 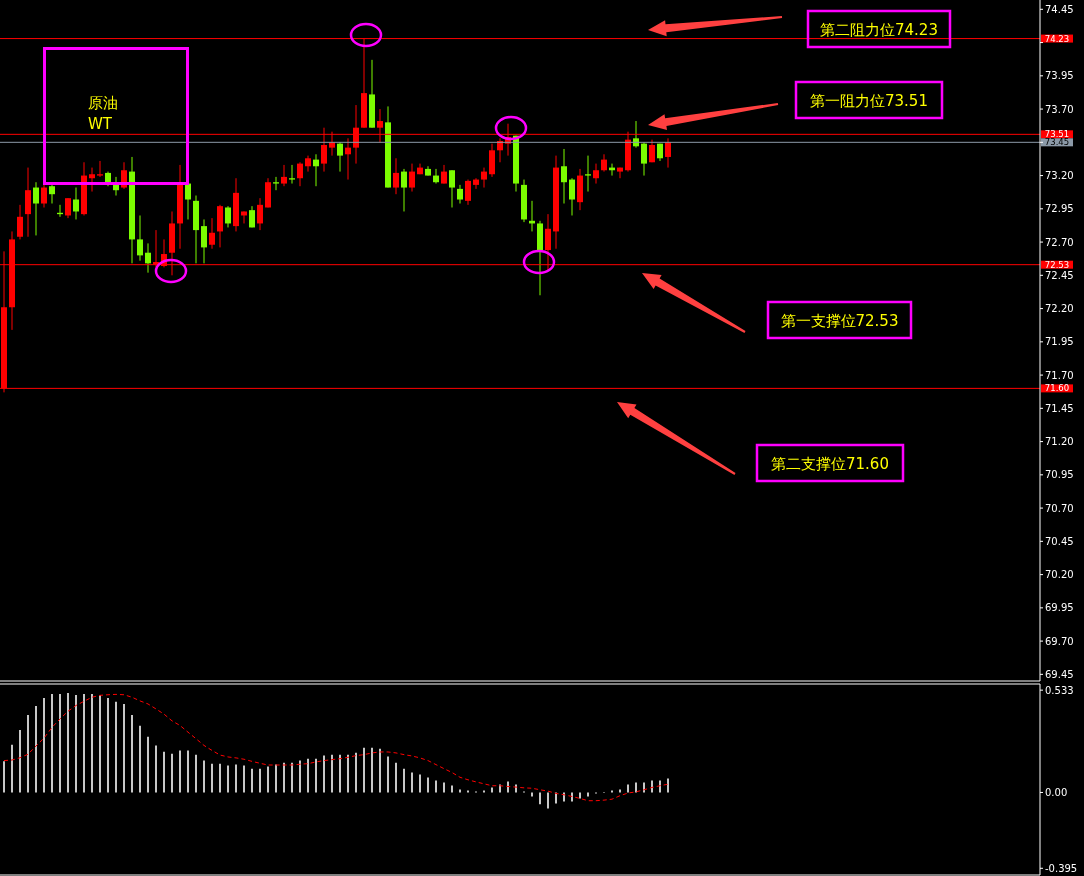 What do you see at coordinates (1057, 38) in the screenshot?
I see `ref-line-label: 74.23` at bounding box center [1057, 38].